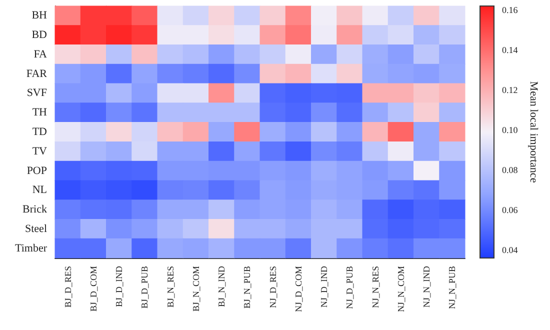 The image size is (550, 330). Describe the element at coordinates (36, 170) in the screenshot. I see `y-tick-label: POP` at that location.